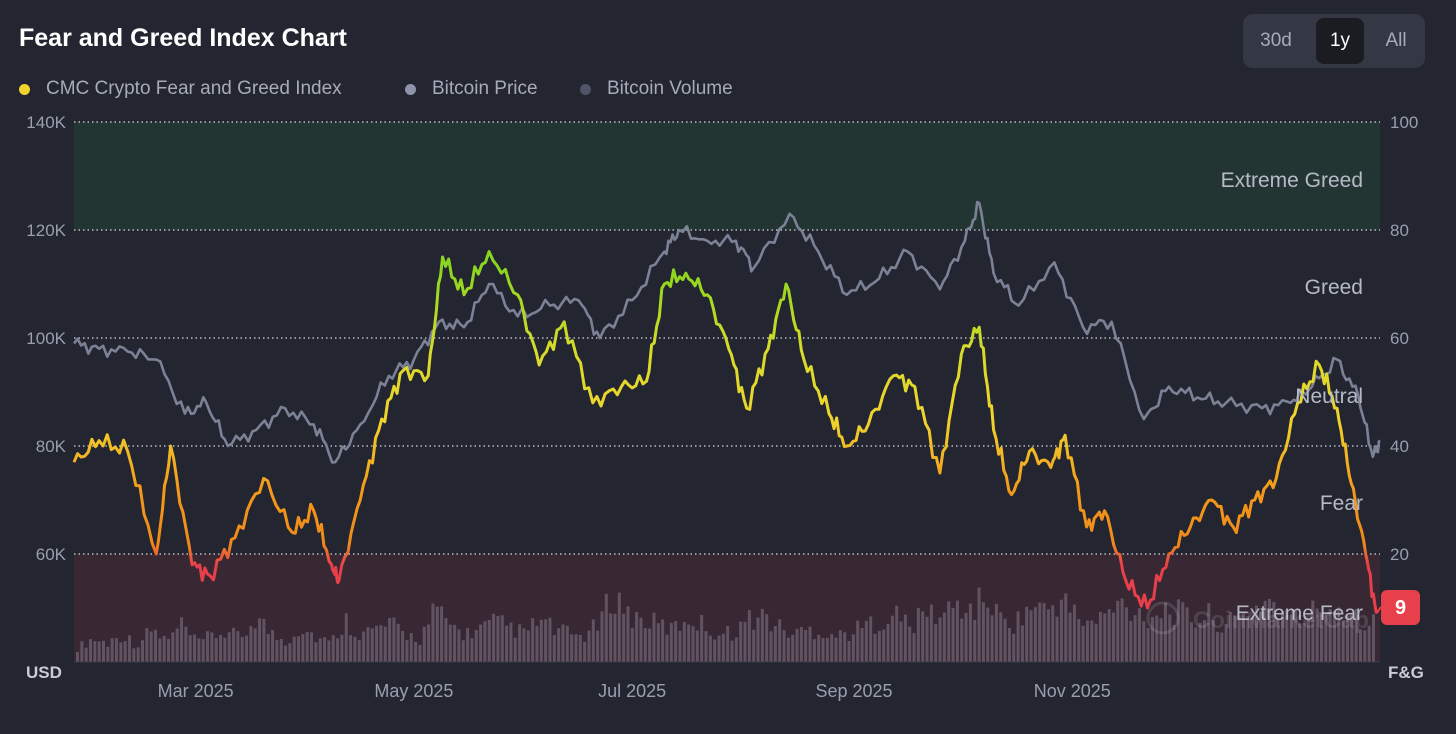 The height and width of the screenshot is (734, 1456). I want to click on x-tick-label: Jul 2025, so click(632, 691).